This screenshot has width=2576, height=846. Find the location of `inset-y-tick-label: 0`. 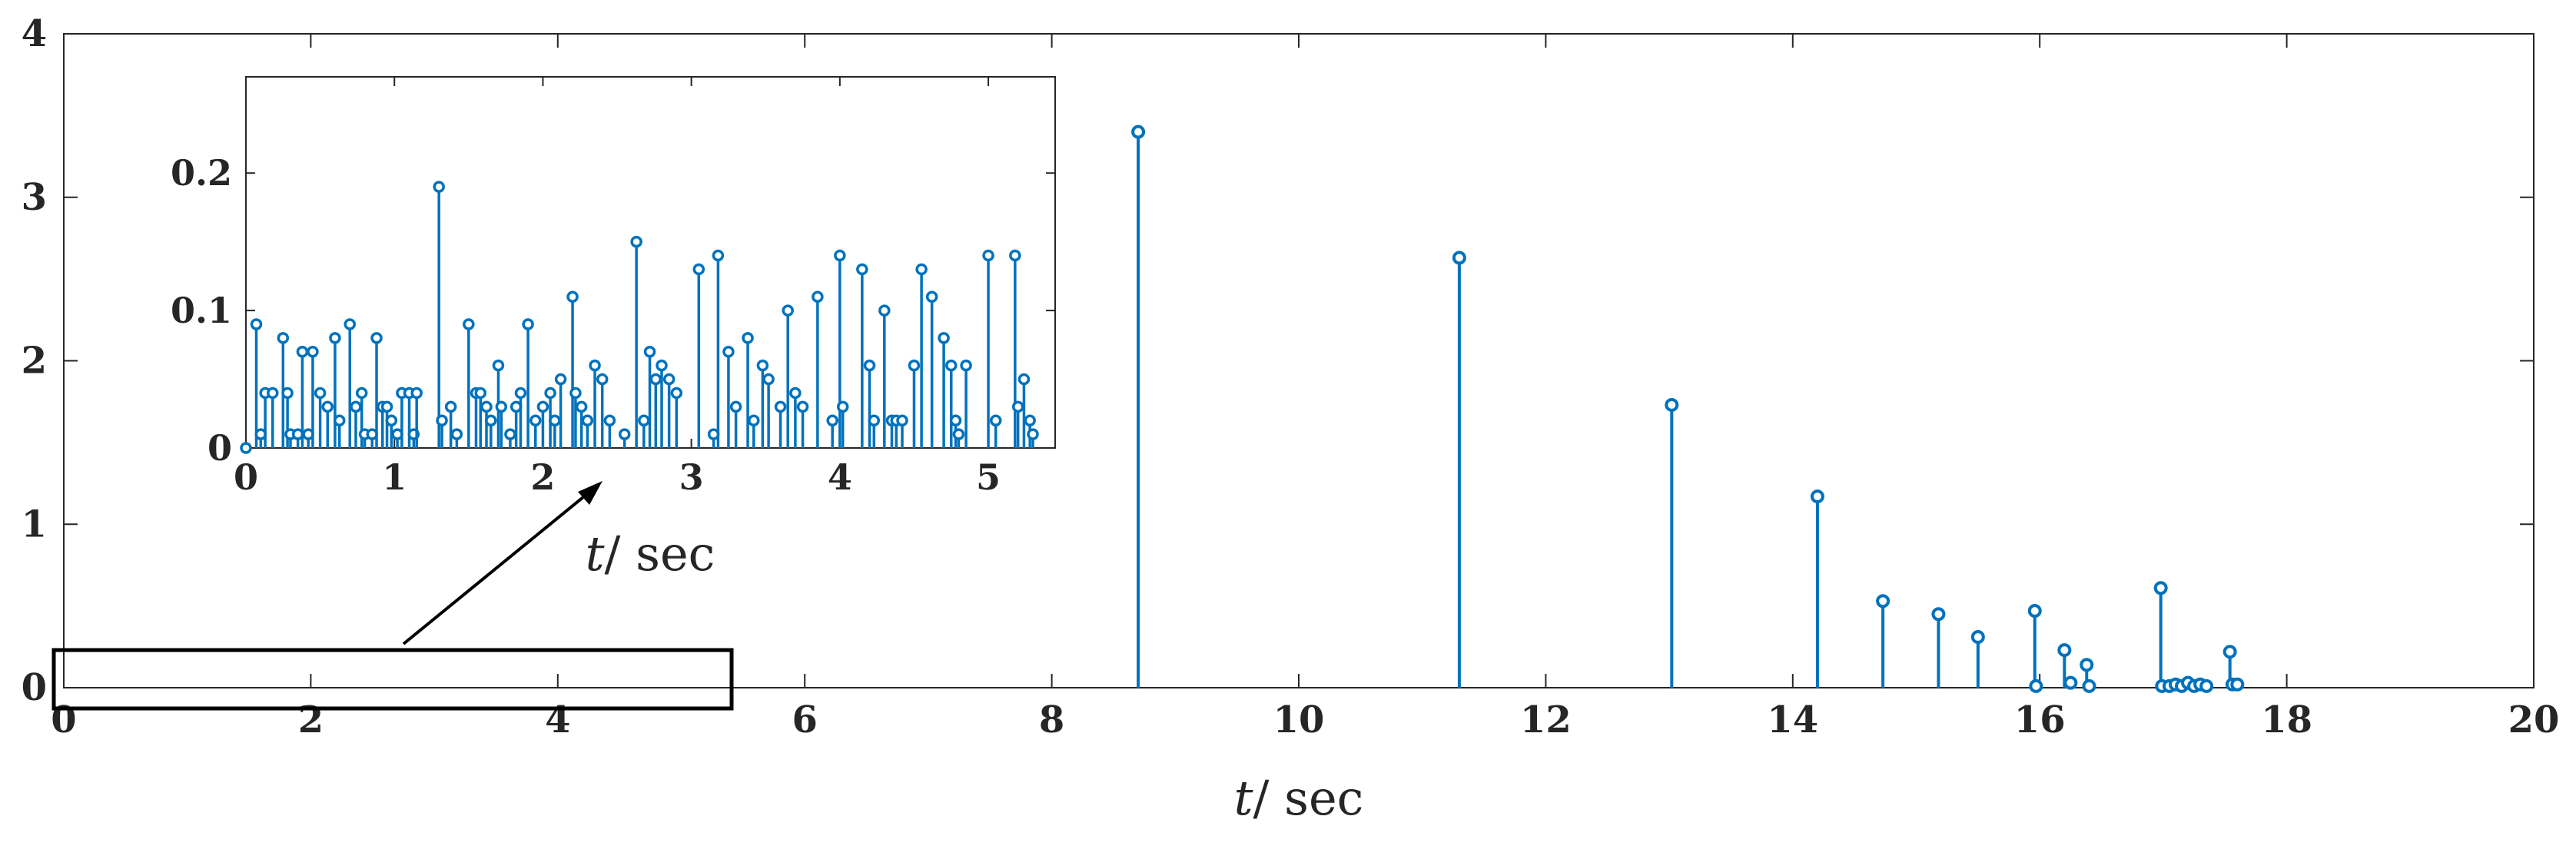

inset-y-tick-label: 0 is located at coordinates (219, 448).